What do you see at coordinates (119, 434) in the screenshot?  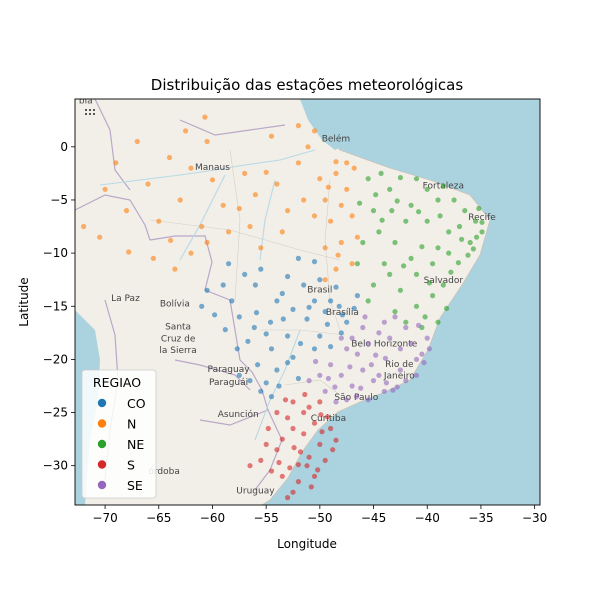 I see `legend: REGIAO CO N NE S SE` at bounding box center [119, 434].